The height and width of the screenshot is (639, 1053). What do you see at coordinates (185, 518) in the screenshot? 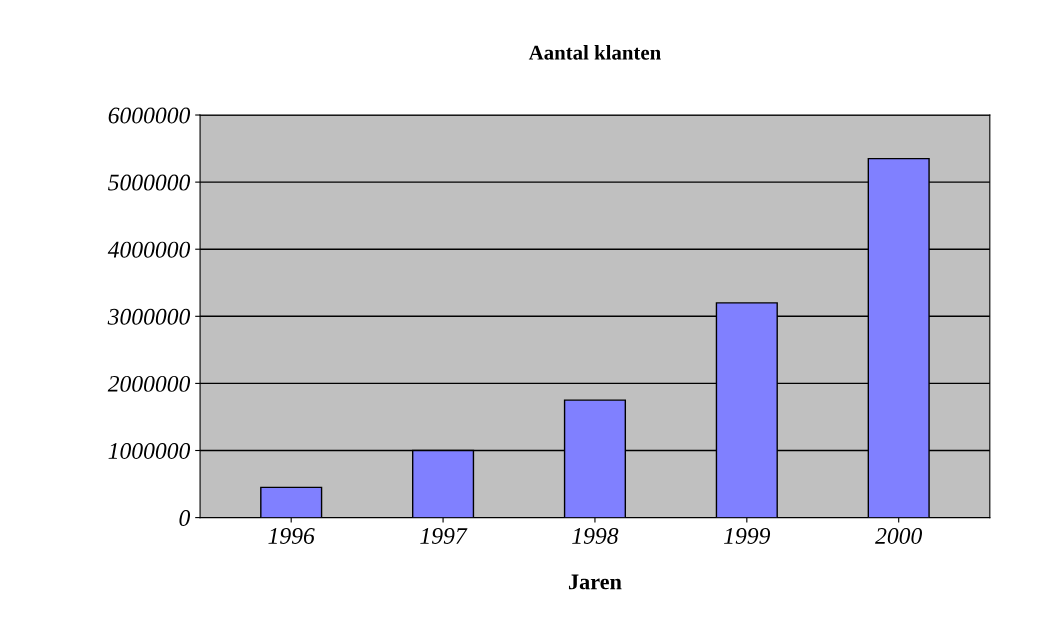
I see `y-tick-label: 0` at bounding box center [185, 518].